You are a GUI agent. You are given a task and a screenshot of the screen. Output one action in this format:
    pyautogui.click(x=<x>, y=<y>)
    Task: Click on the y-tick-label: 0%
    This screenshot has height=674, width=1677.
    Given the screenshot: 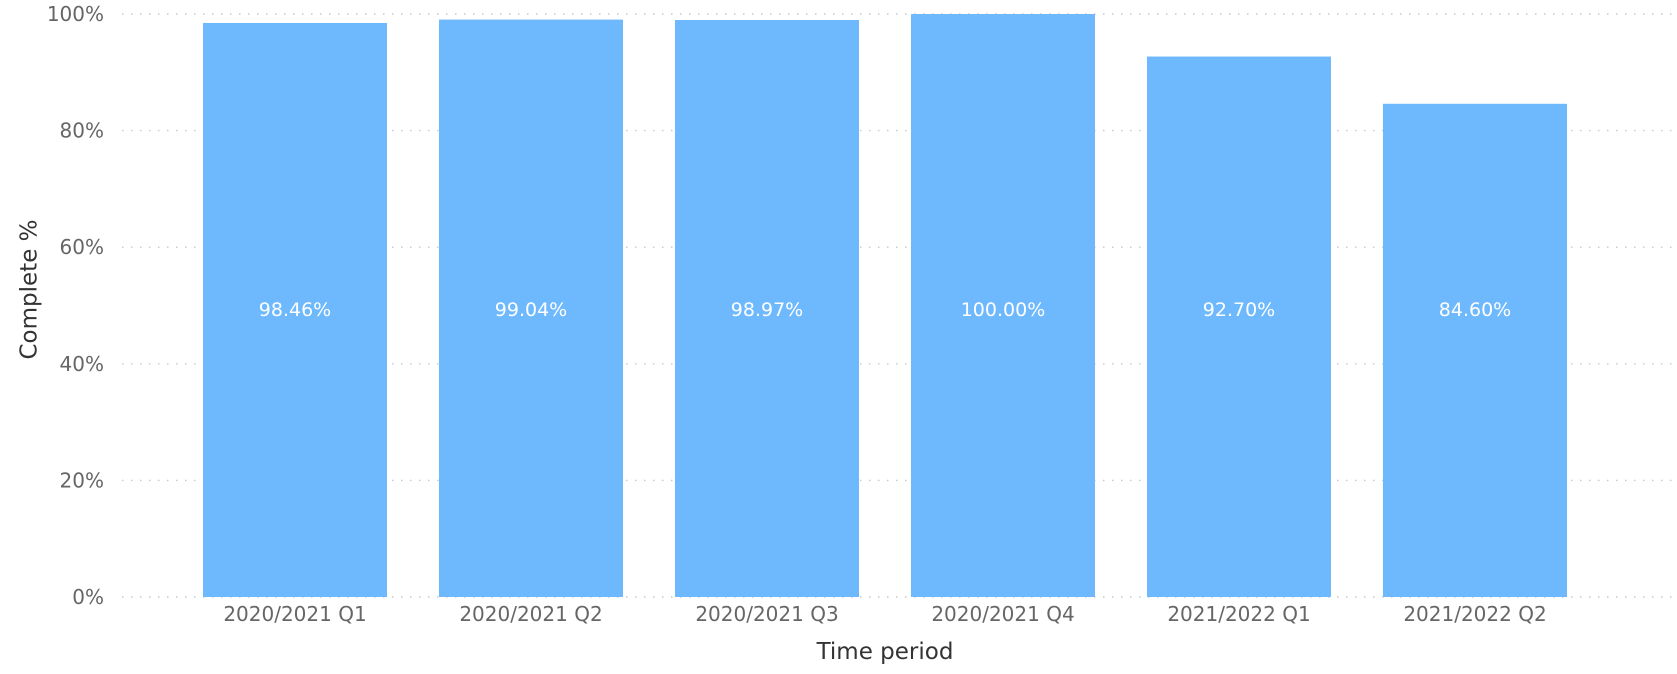 What is the action you would take?
    pyautogui.click(x=88, y=597)
    